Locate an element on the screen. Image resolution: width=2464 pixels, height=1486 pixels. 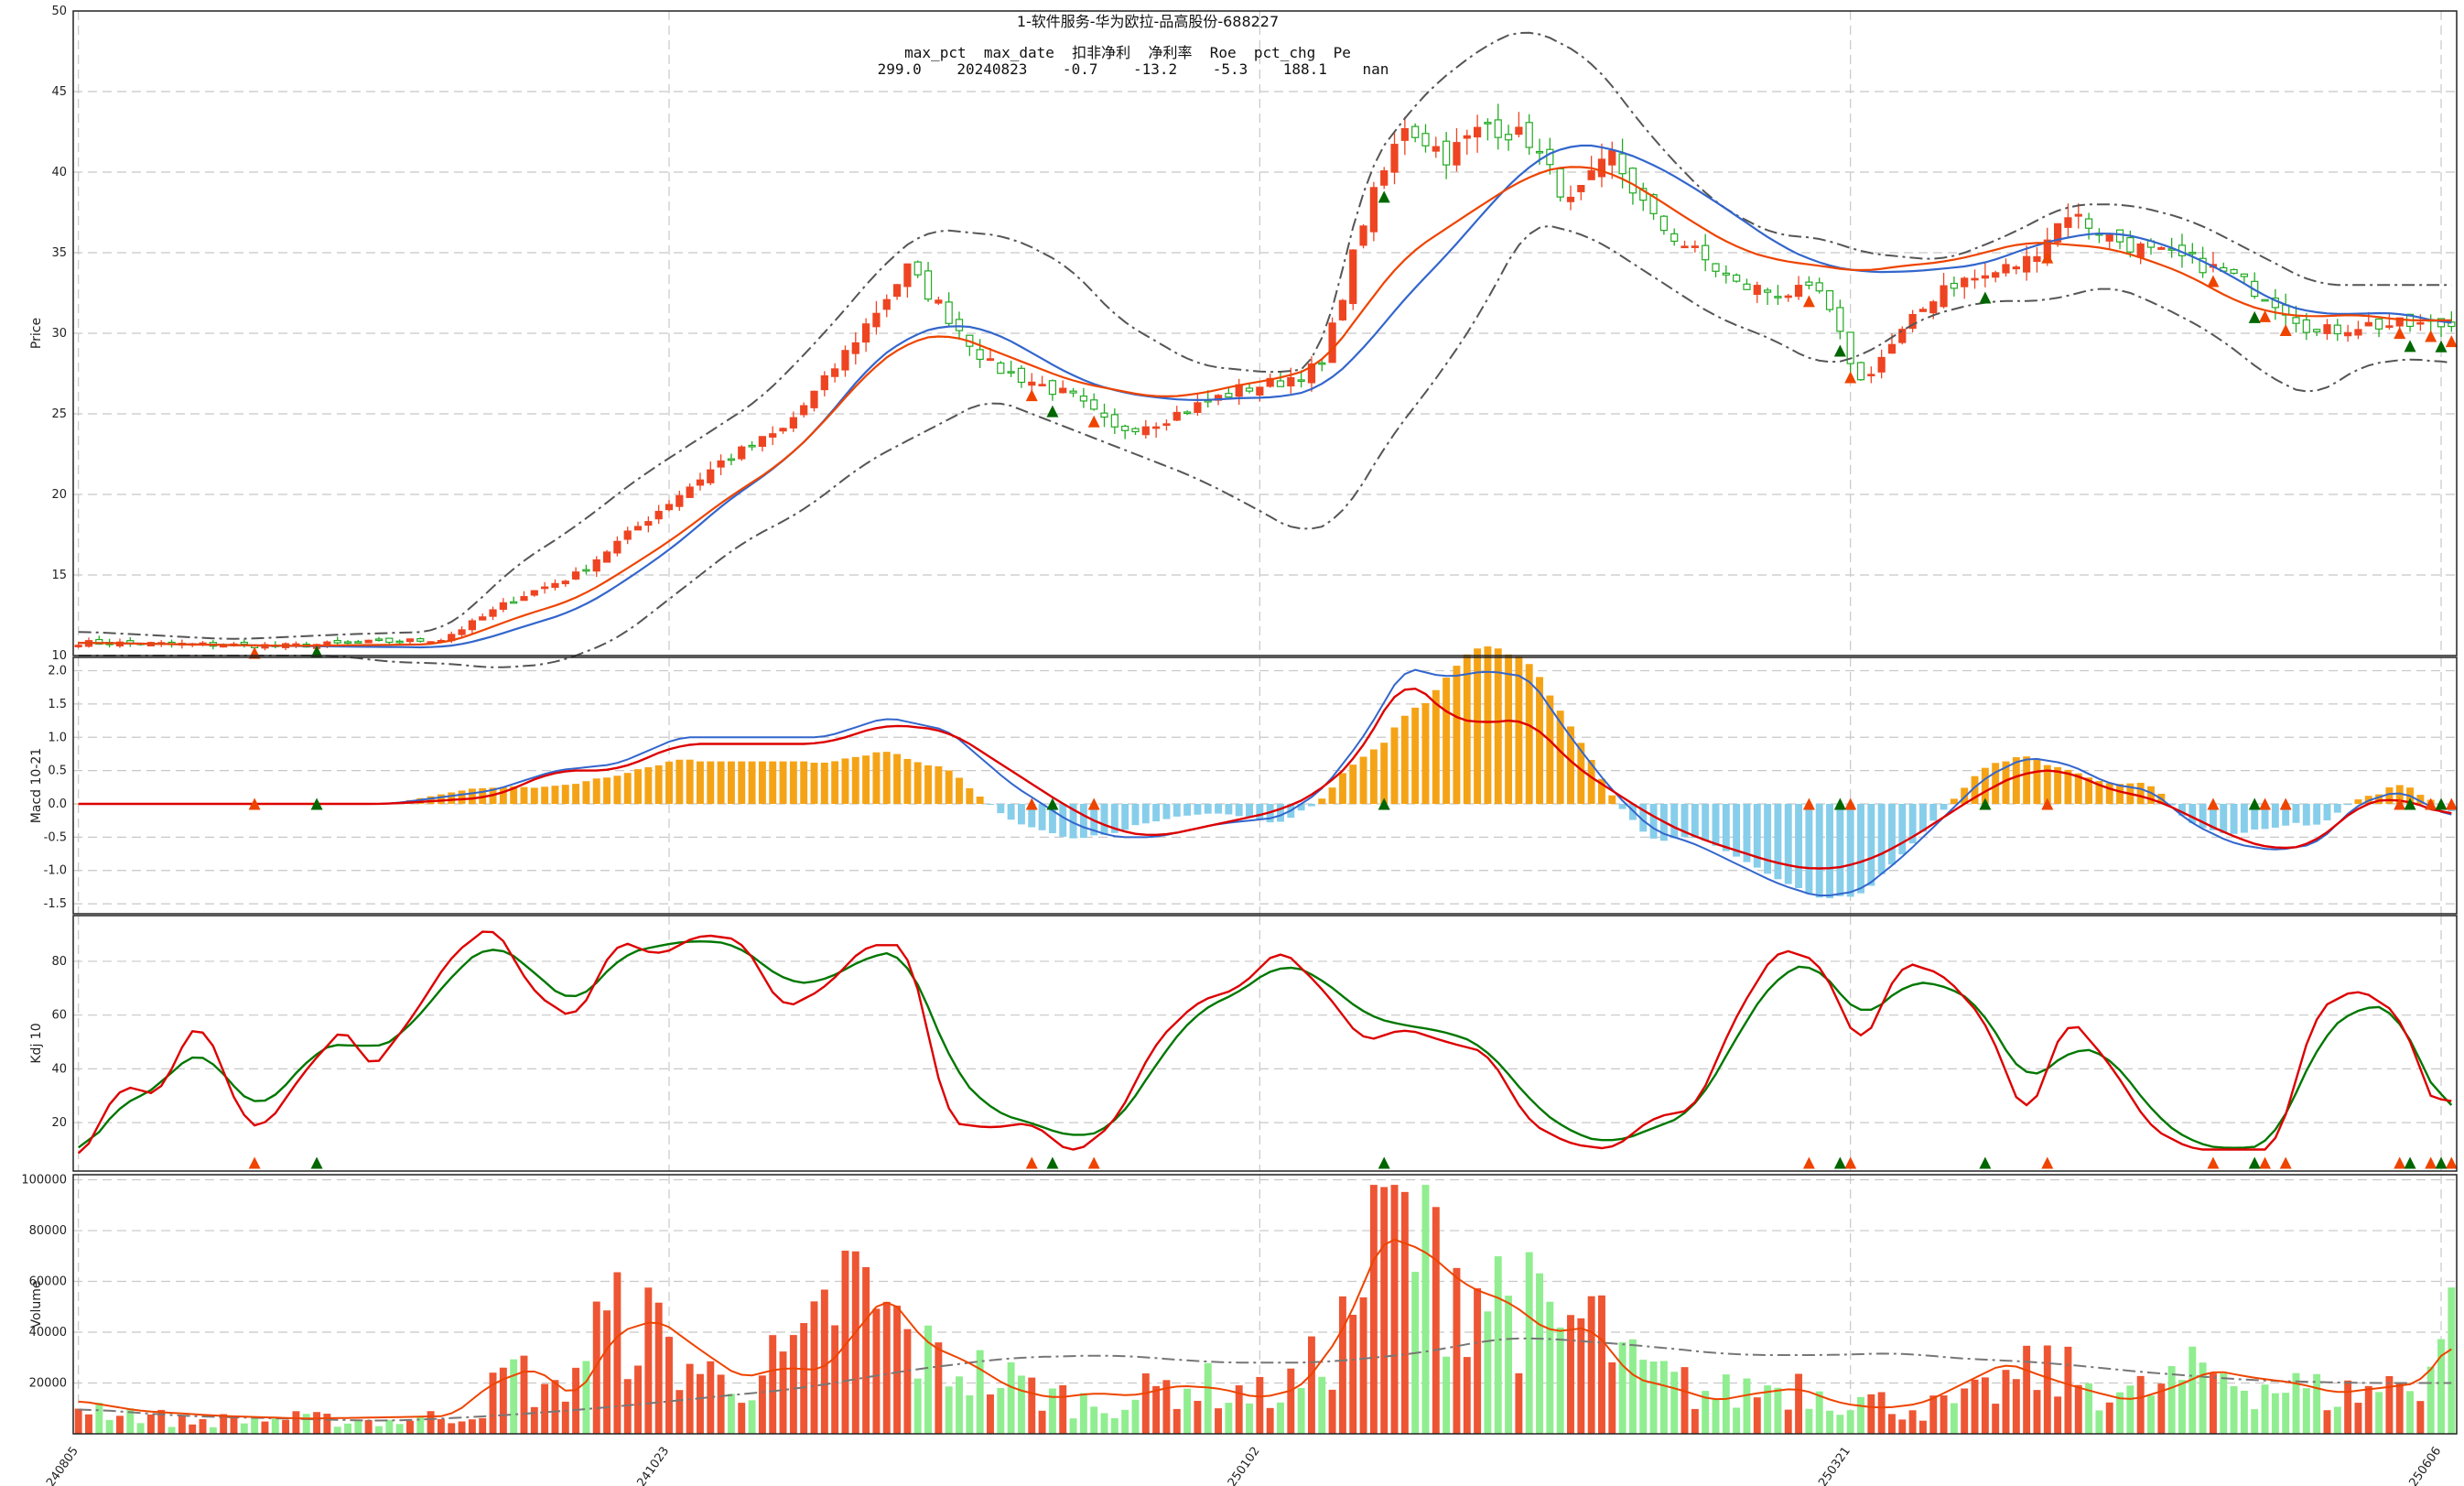
macd-dif-line is located at coordinates (1265, 782).